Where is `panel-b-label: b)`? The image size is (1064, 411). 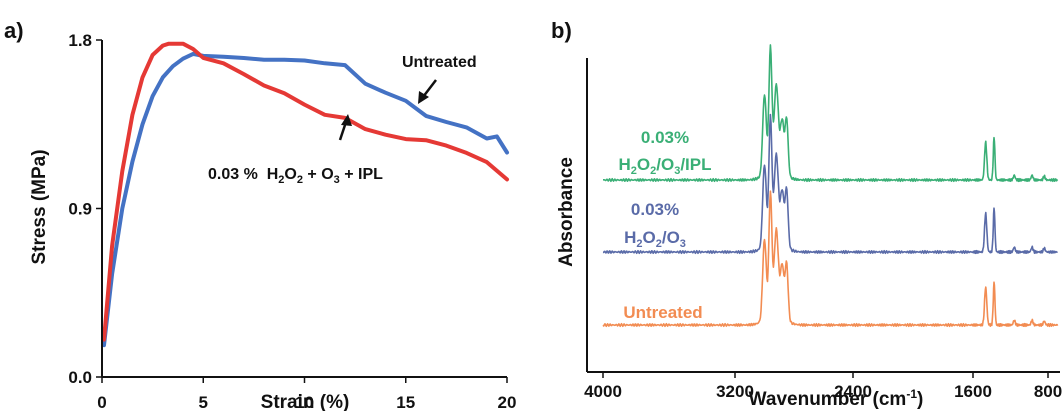 panel-b-label: b) is located at coordinates (561, 30).